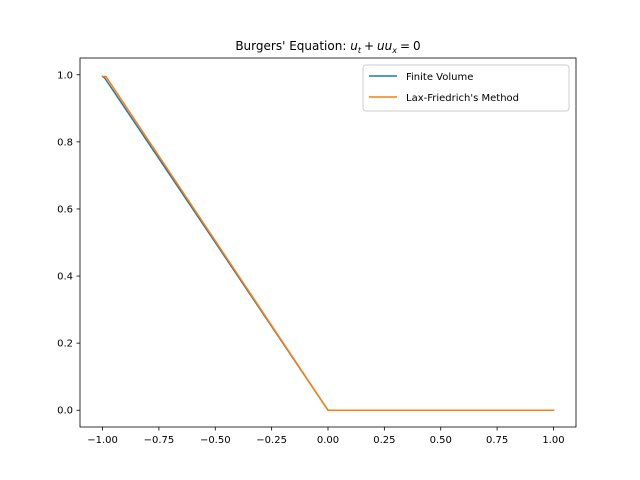 The height and width of the screenshot is (480, 640). I want to click on chart-title: Burgers' Equation: ut + uux = 0, so click(327, 47).